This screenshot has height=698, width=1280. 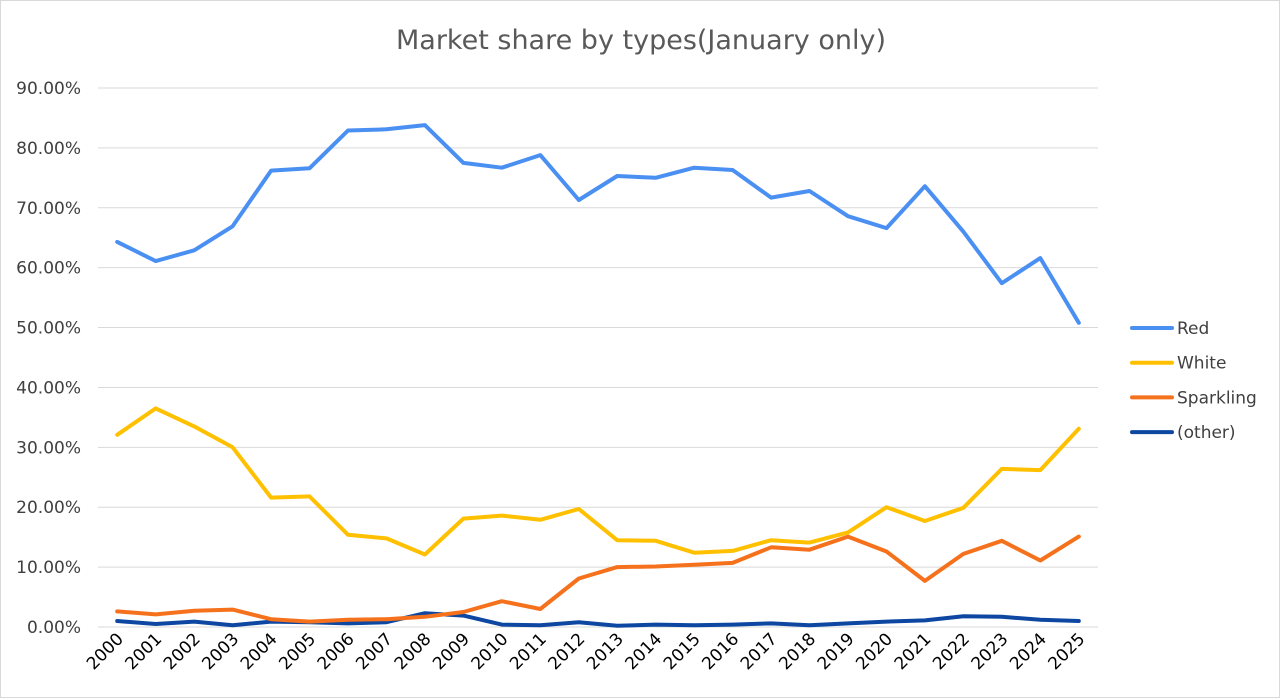 I want to click on x-tick-label: 2023, so click(x=990, y=651).